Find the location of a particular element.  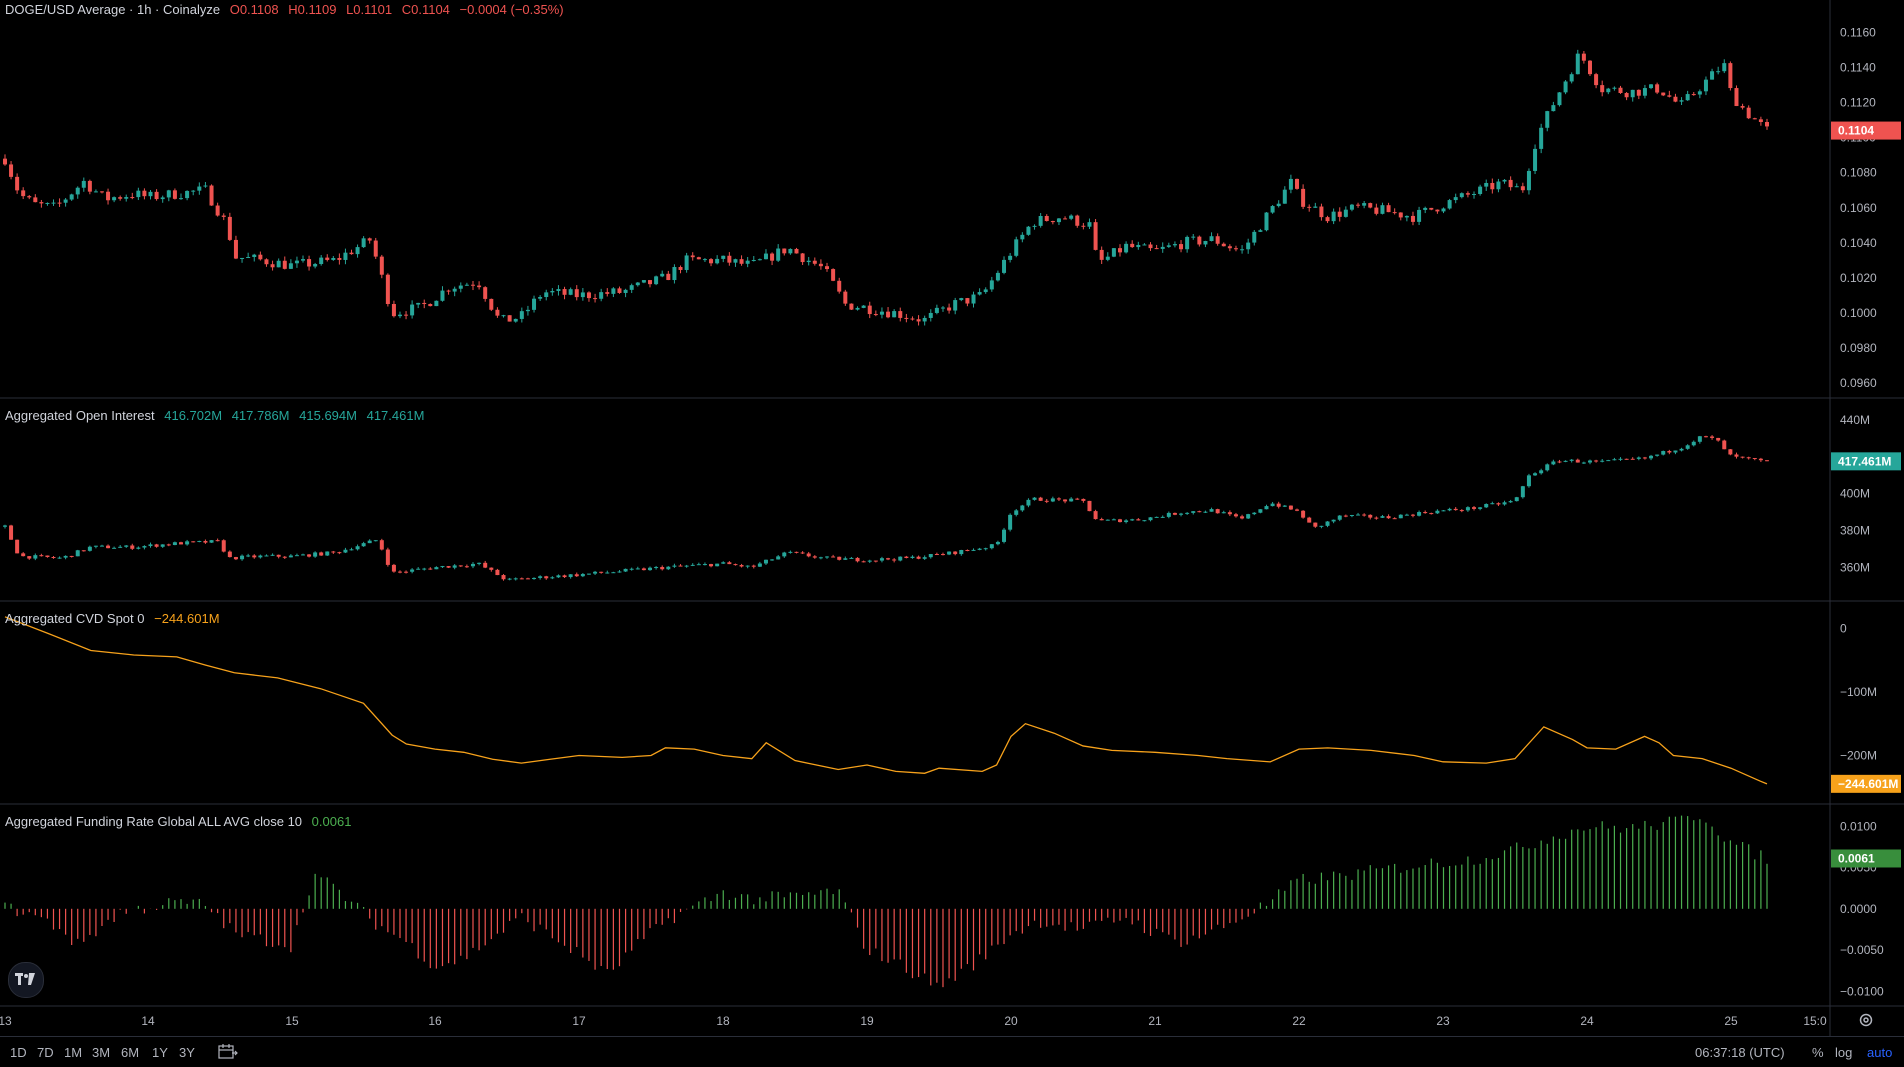

range-1d-button: 1D is located at coordinates (18, 1052).